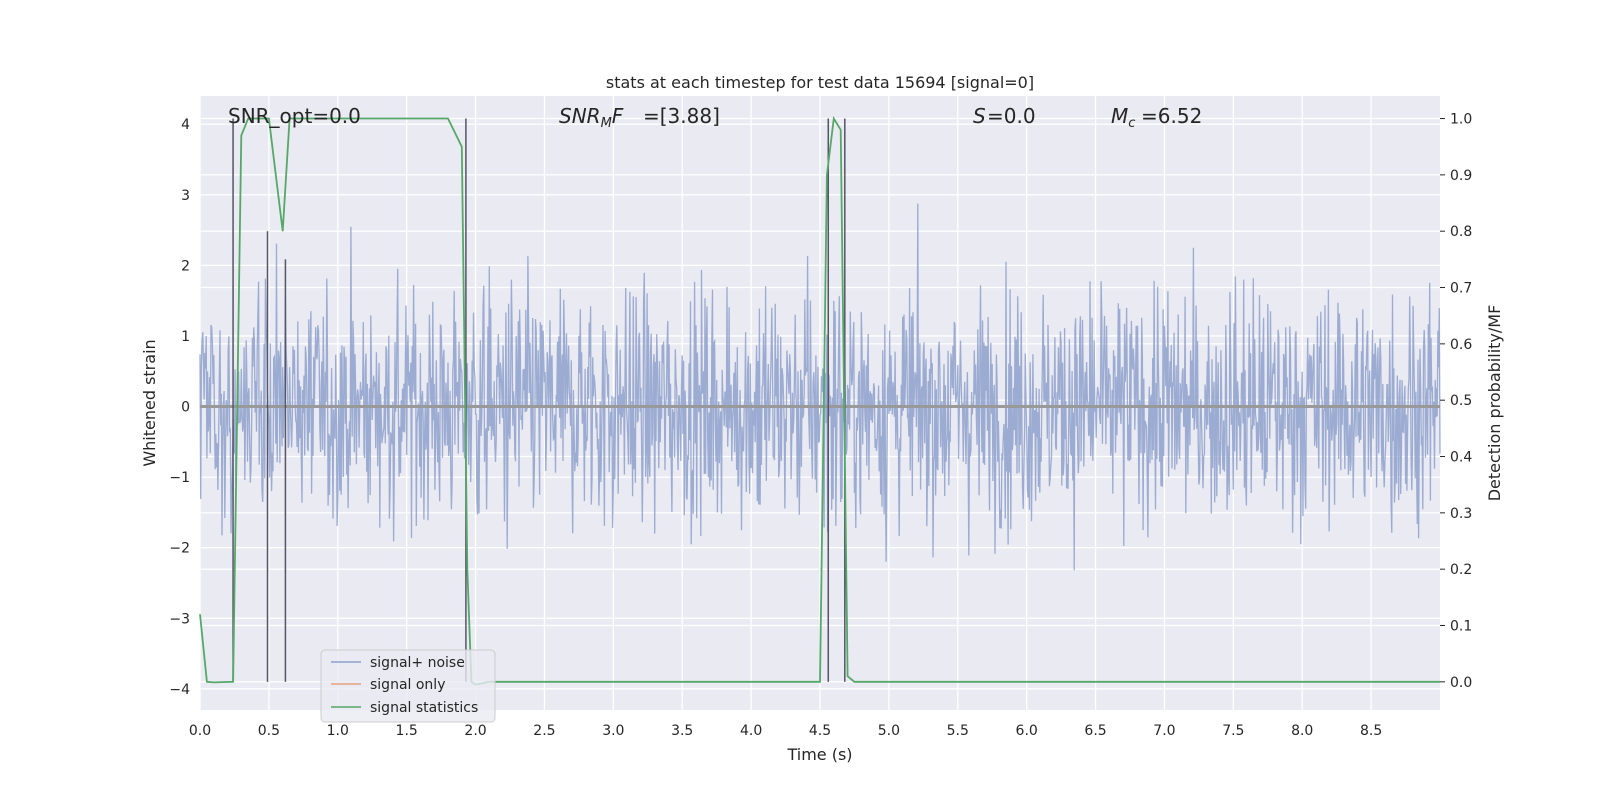 Image resolution: width=1600 pixels, height=800 pixels. What do you see at coordinates (338, 731) in the screenshot?
I see `x-tick-label: 1.0` at bounding box center [338, 731].